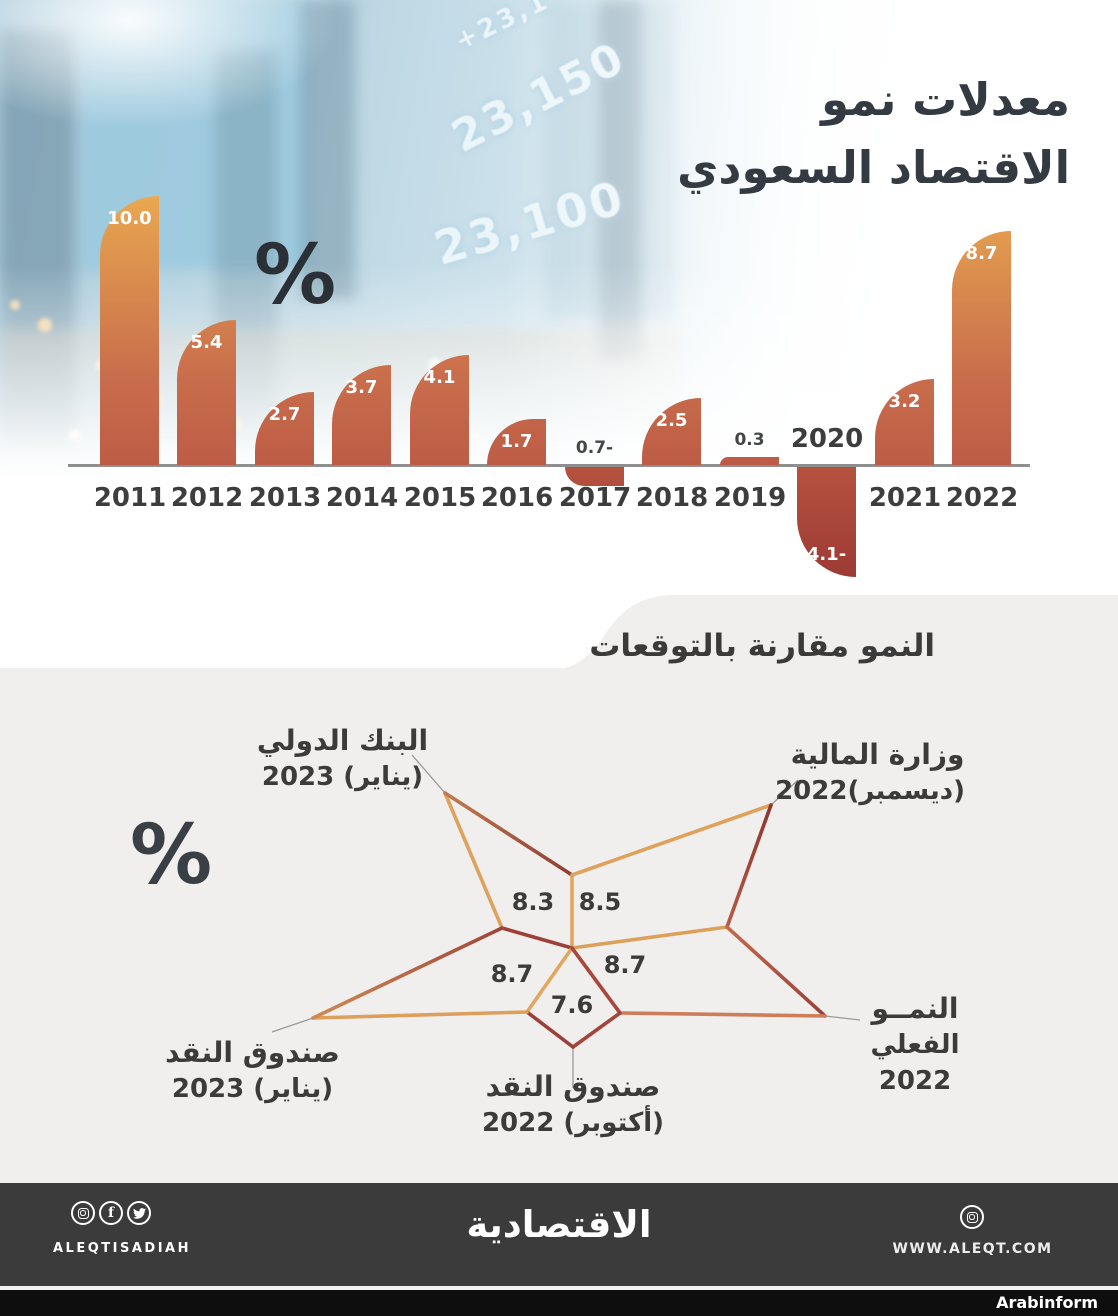 The width and height of the screenshot is (1118, 1316). Describe the element at coordinates (342, 758) in the screenshot. I see `radar-label-world-bank: البنك الدولي (يناير) 2023` at that location.